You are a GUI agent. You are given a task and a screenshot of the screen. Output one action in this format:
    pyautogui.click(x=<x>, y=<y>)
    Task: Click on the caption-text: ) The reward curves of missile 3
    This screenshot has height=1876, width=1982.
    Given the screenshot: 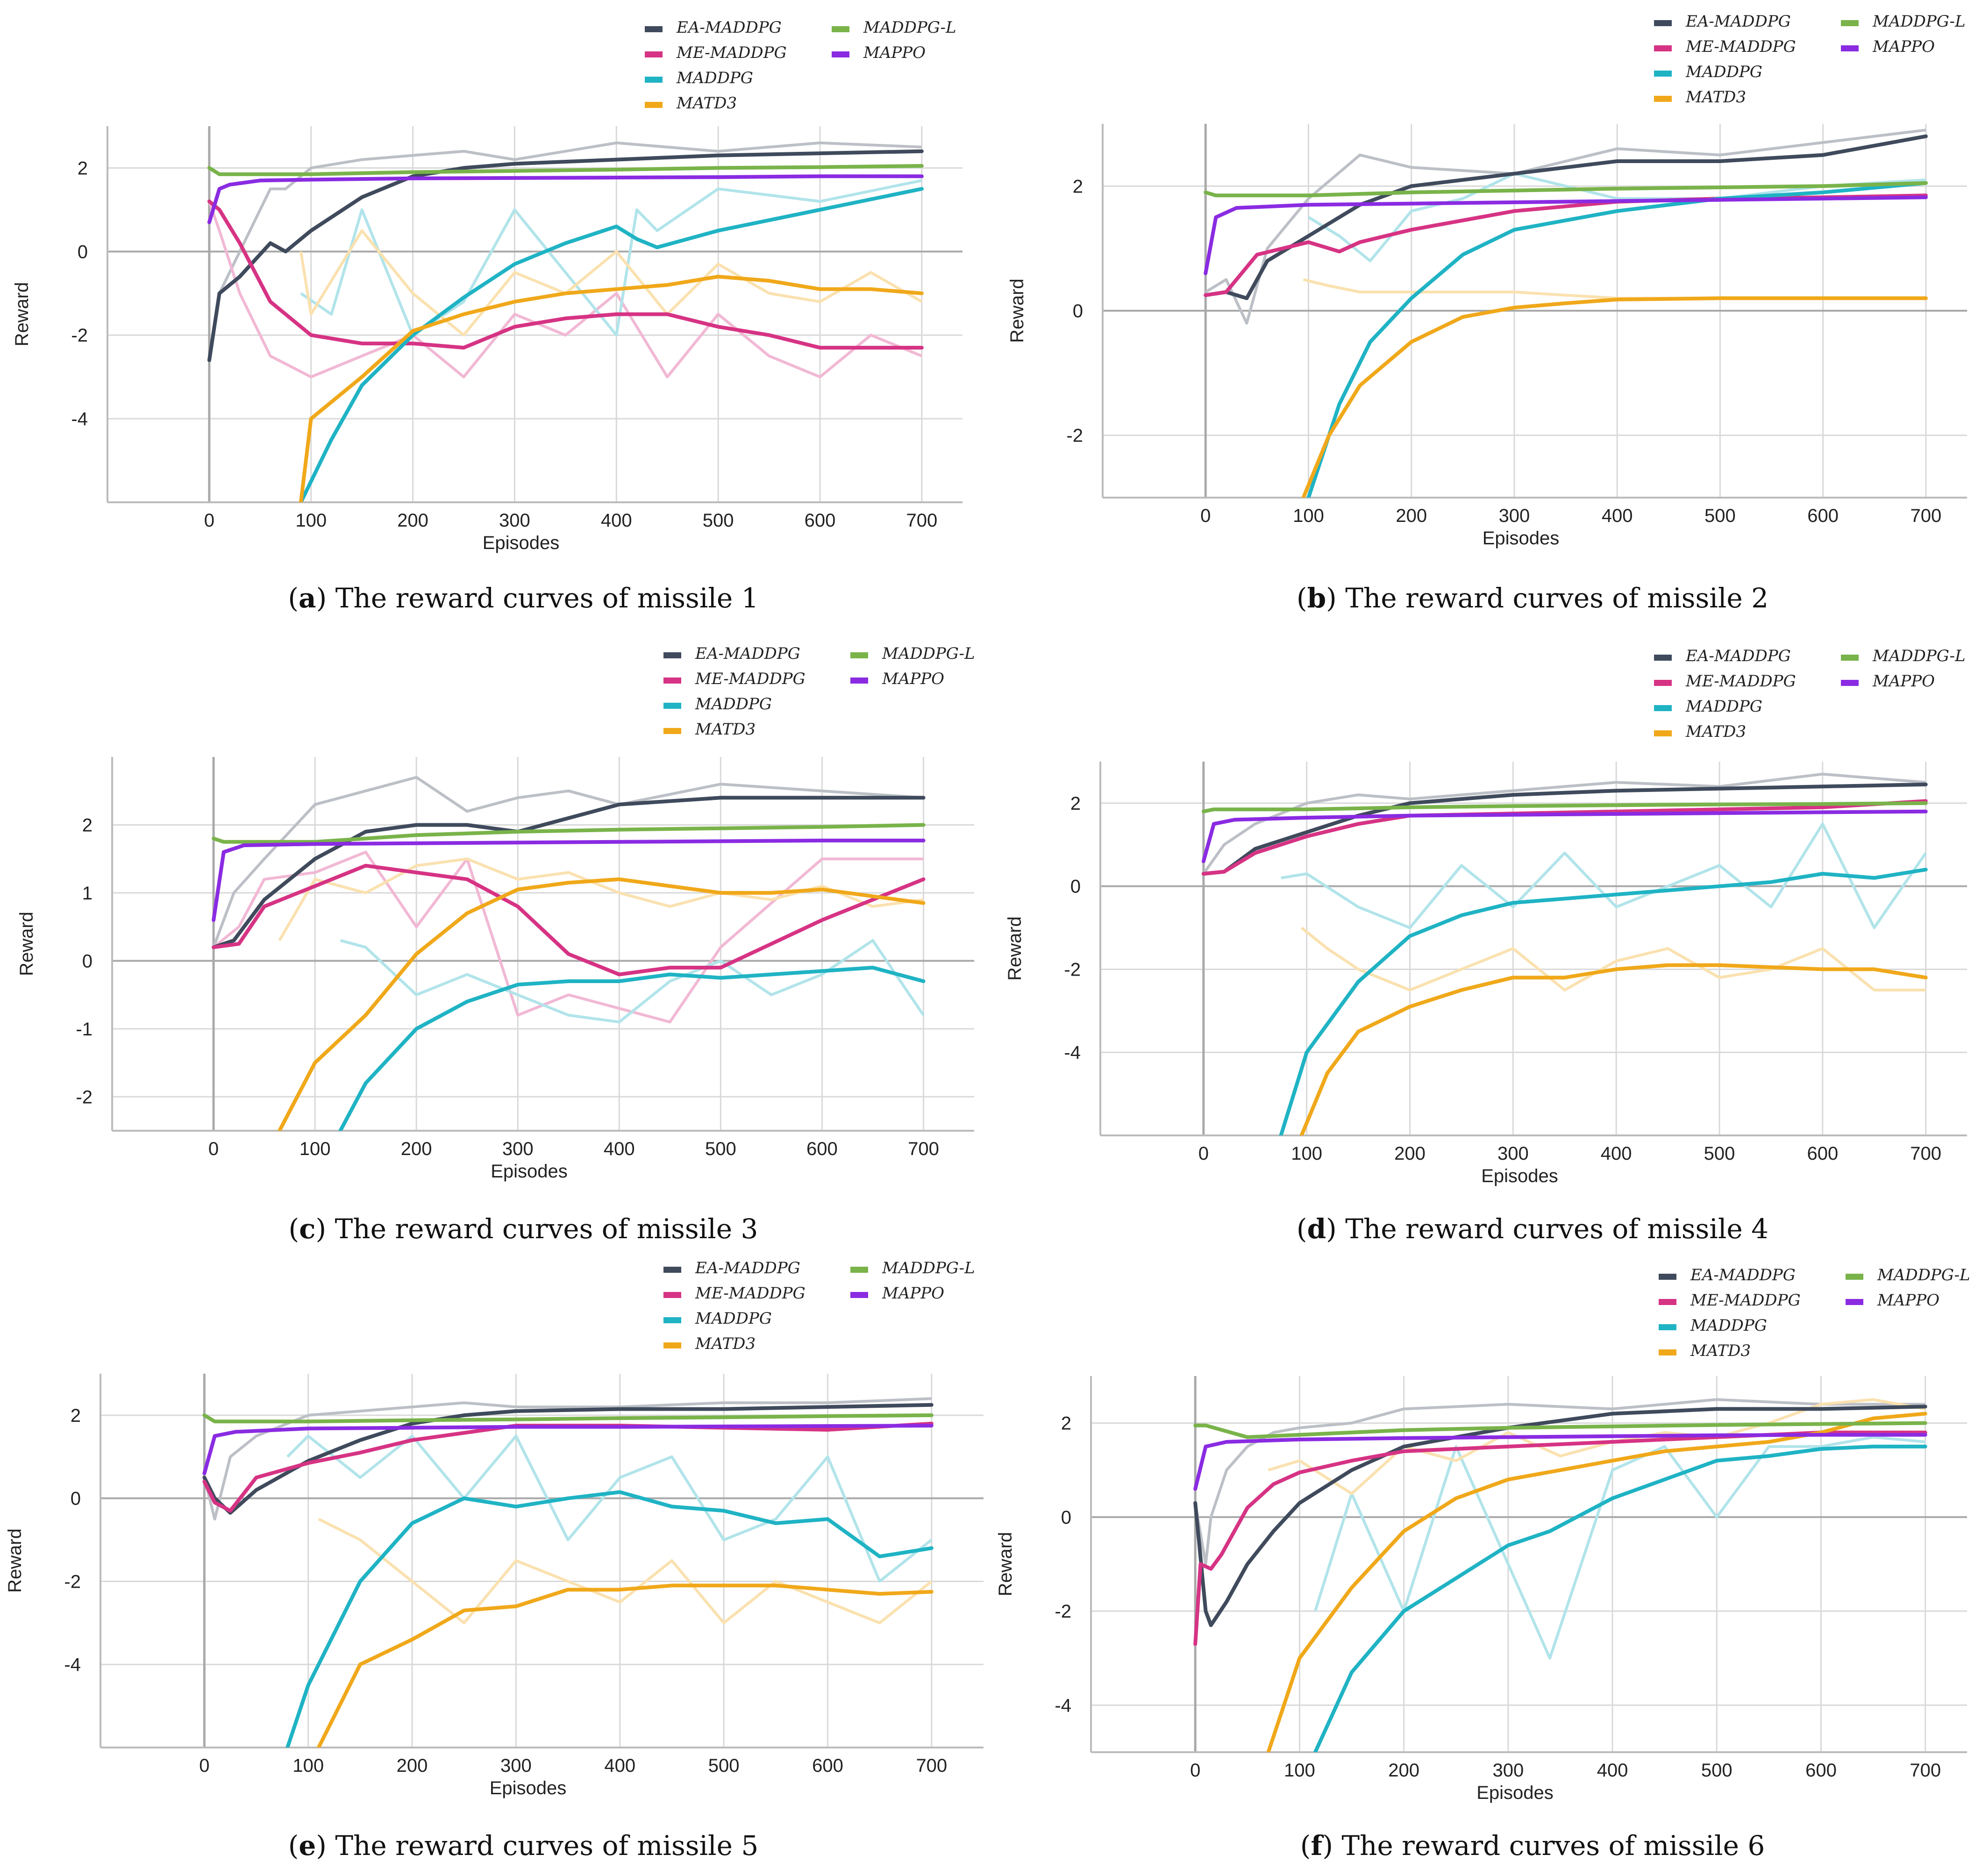 What is the action you would take?
    pyautogui.click(x=537, y=1229)
    